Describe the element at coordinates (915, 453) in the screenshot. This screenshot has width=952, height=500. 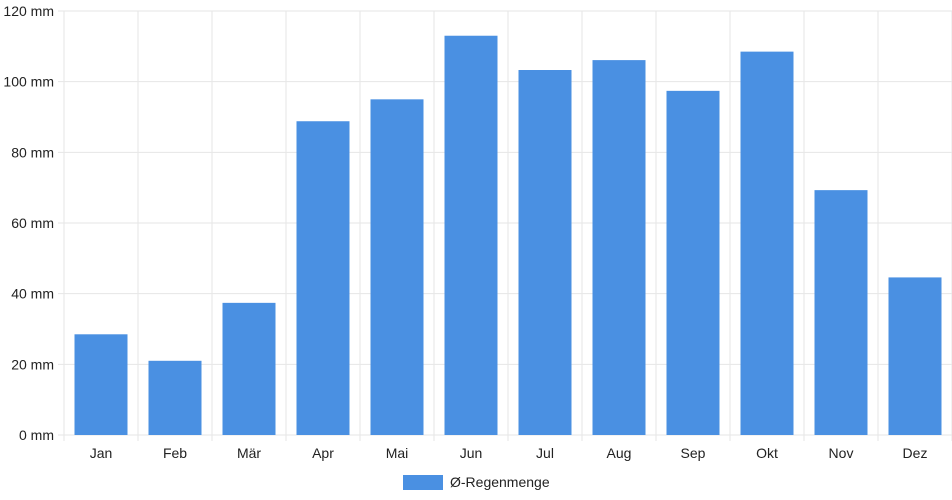
I see `x-tick-label: Dez` at that location.